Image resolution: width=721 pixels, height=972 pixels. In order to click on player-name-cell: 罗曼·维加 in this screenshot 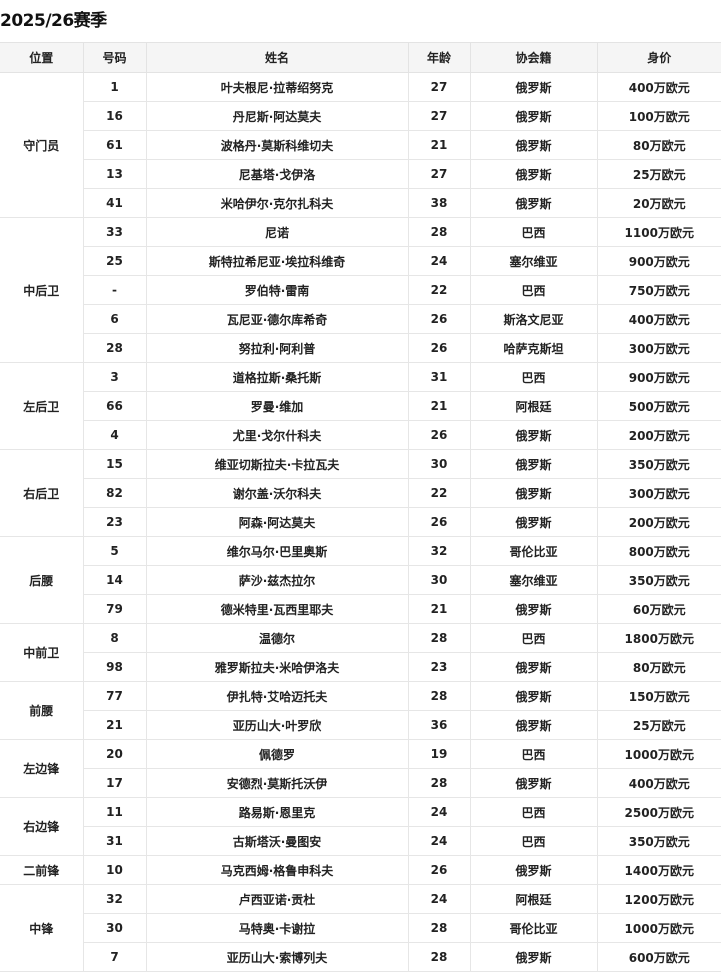, I will do `click(277, 406)`.